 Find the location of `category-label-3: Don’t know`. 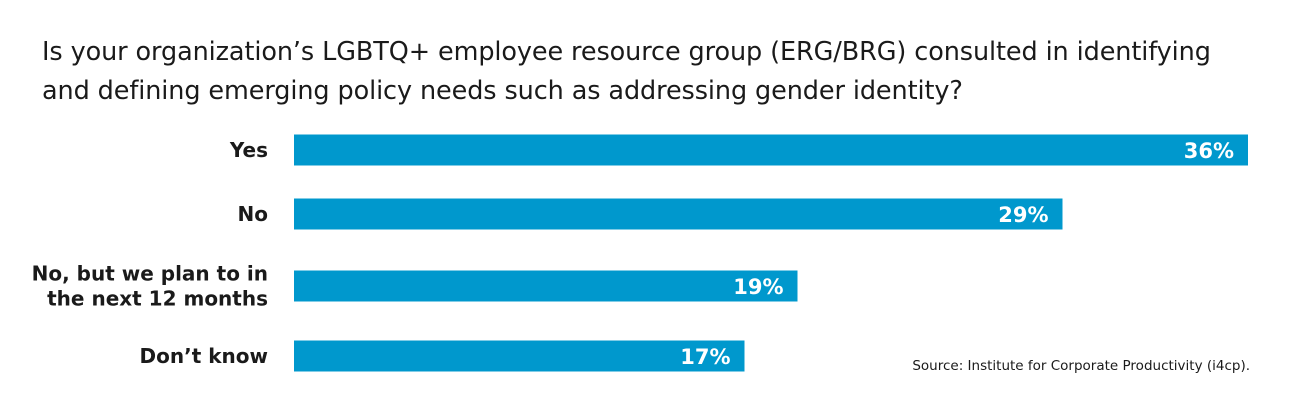

category-label-3: Don’t know is located at coordinates (204, 356).